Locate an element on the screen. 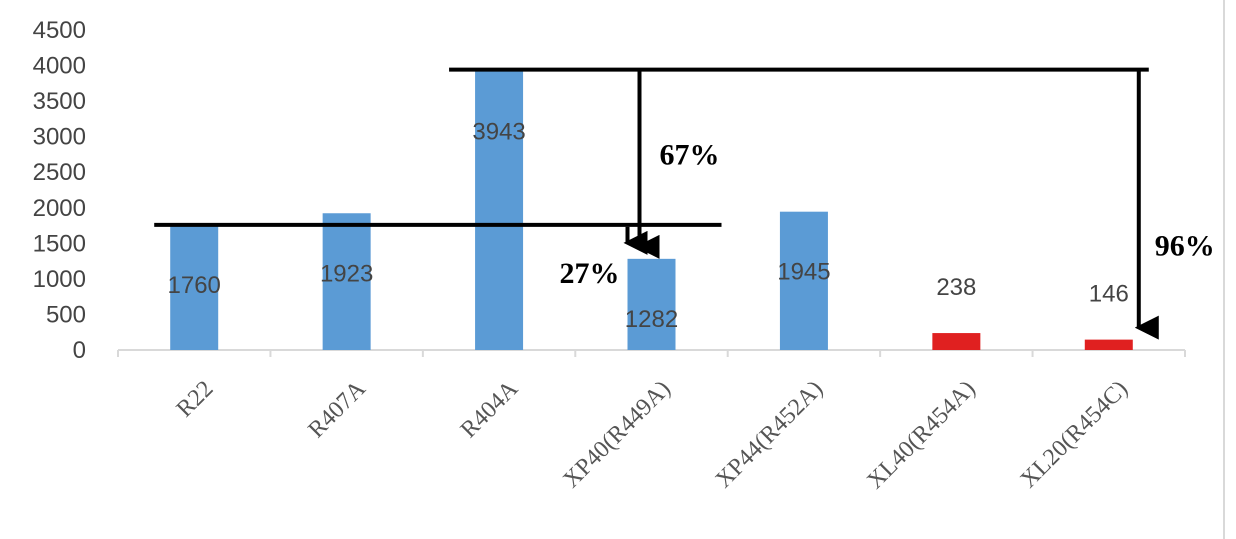  annotation-27-percent: 27% is located at coordinates (590, 273).